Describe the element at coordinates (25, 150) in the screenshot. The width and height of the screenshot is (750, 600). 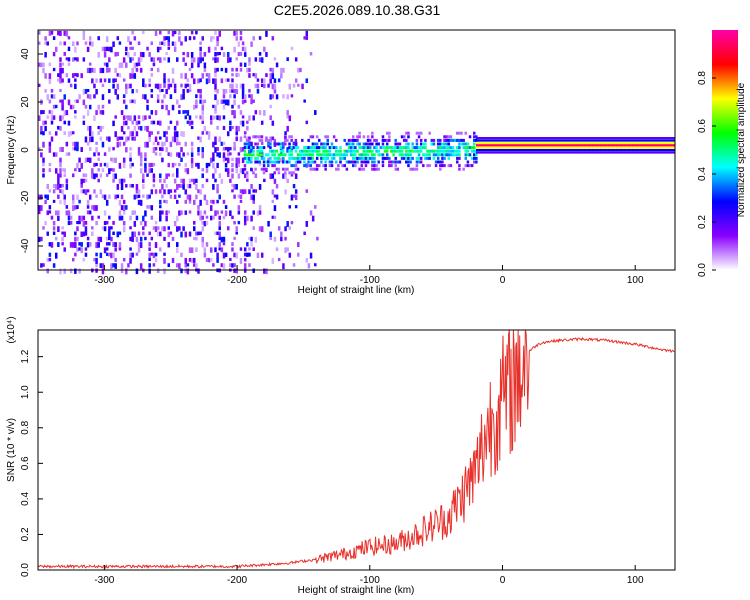
I see `y-tick-label: 0` at that location.